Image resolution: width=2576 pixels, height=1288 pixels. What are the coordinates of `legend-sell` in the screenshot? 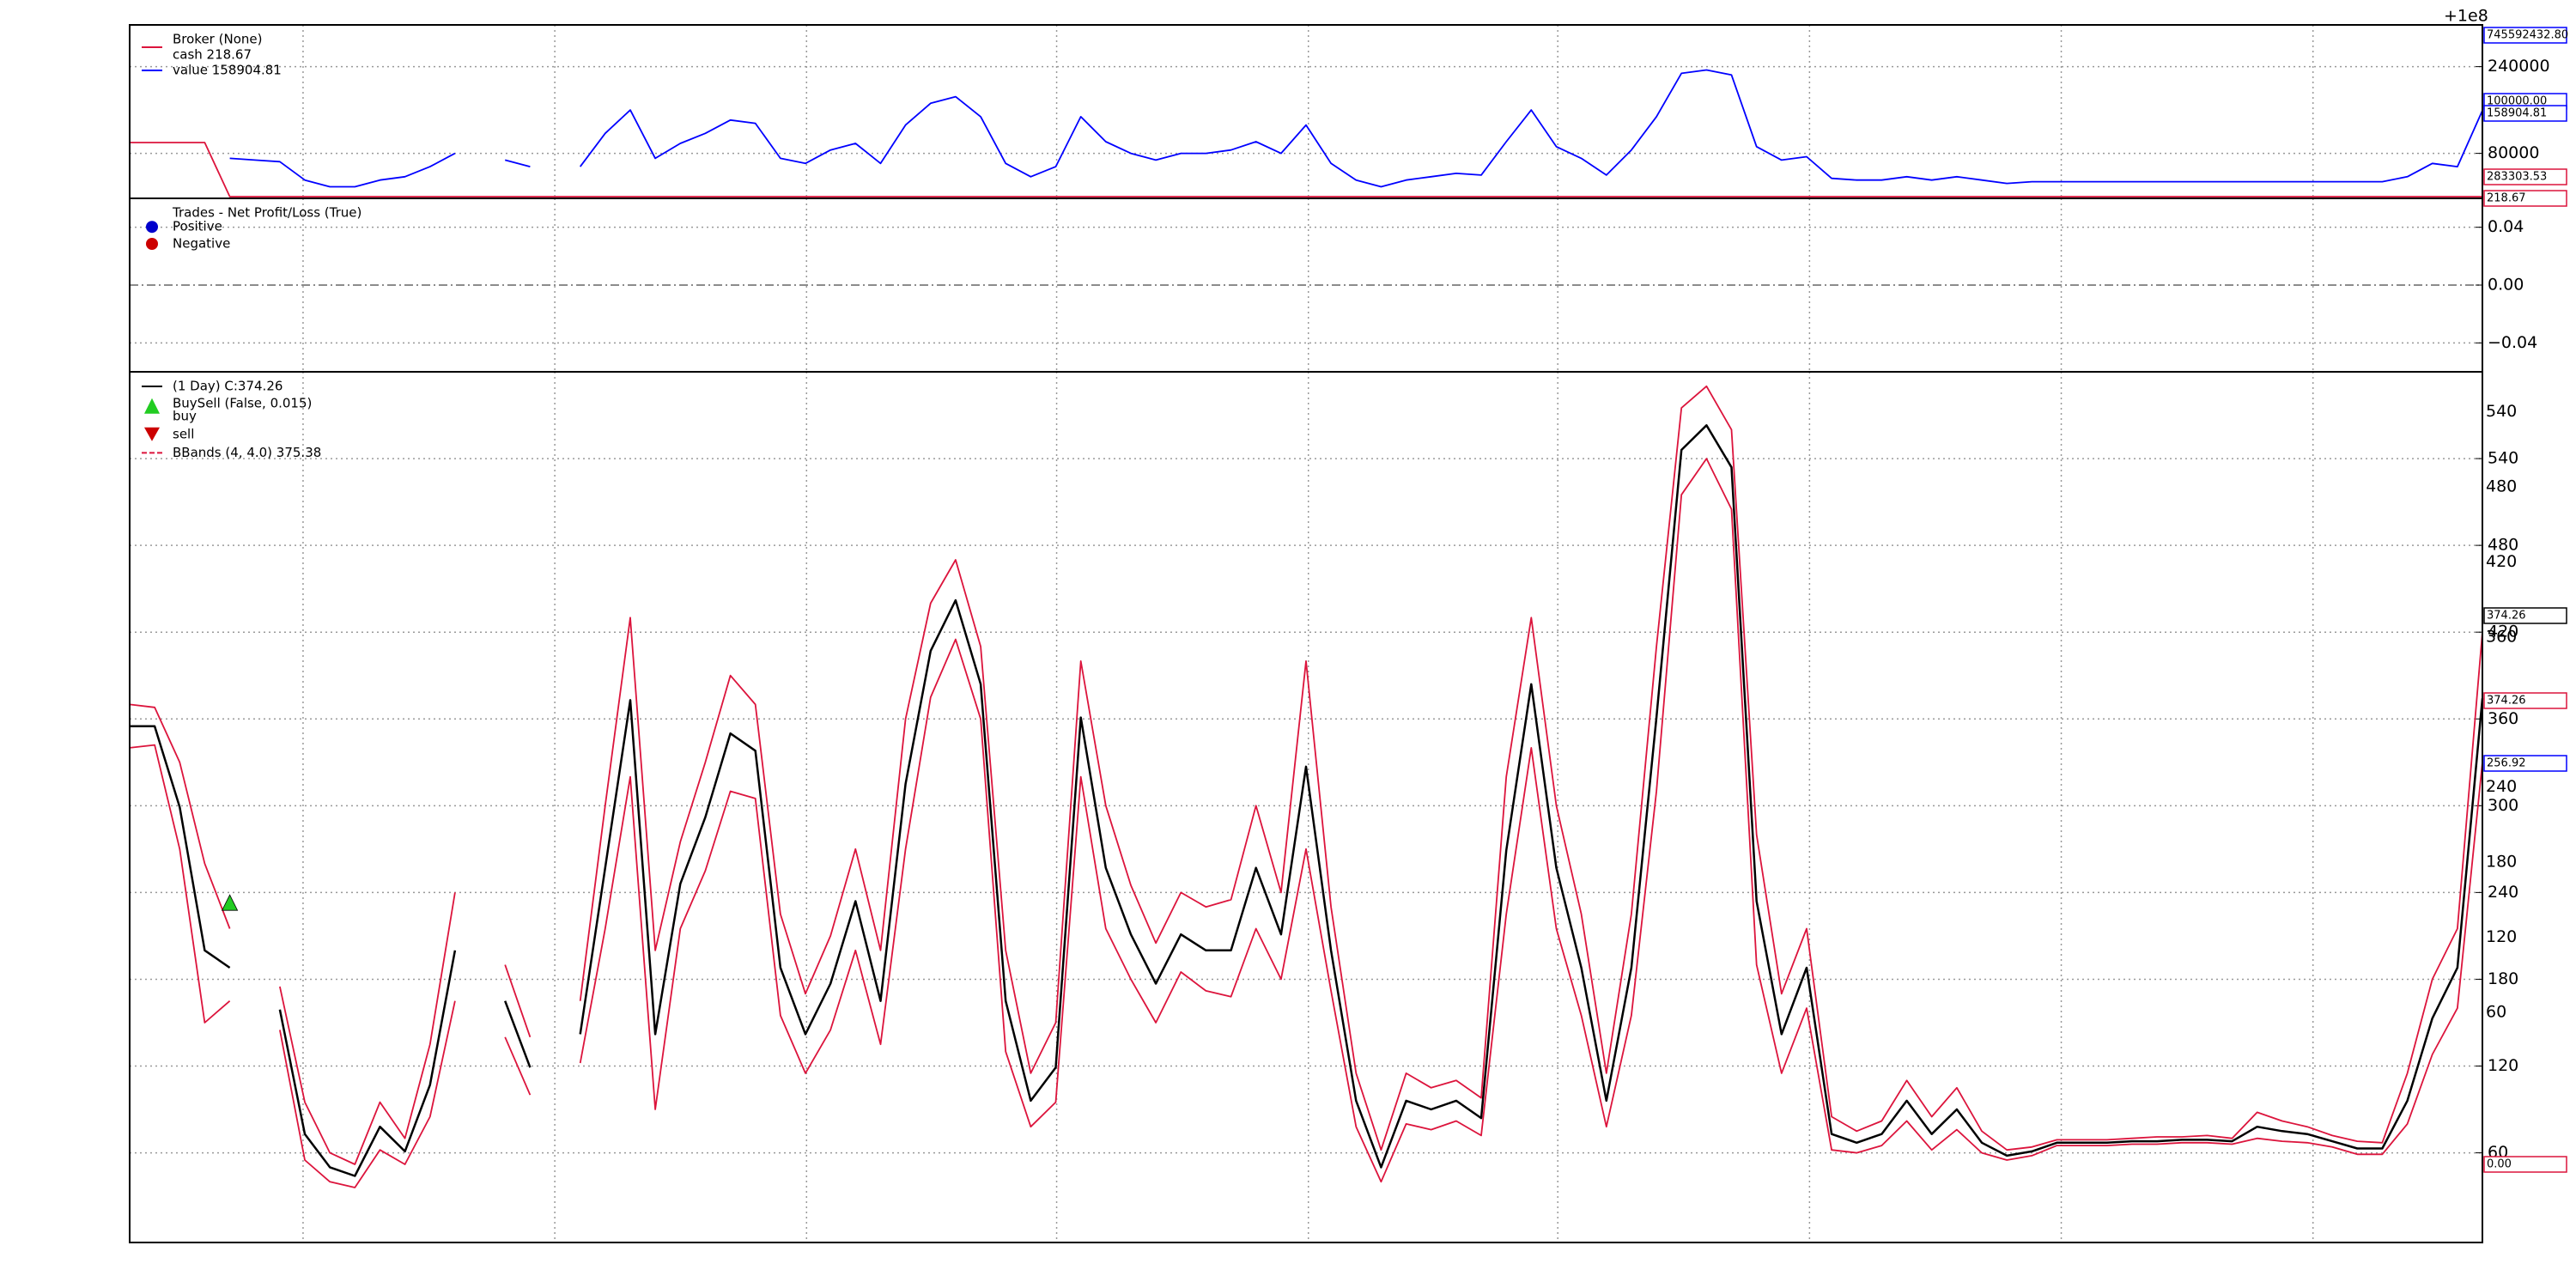 It's located at (152, 434).